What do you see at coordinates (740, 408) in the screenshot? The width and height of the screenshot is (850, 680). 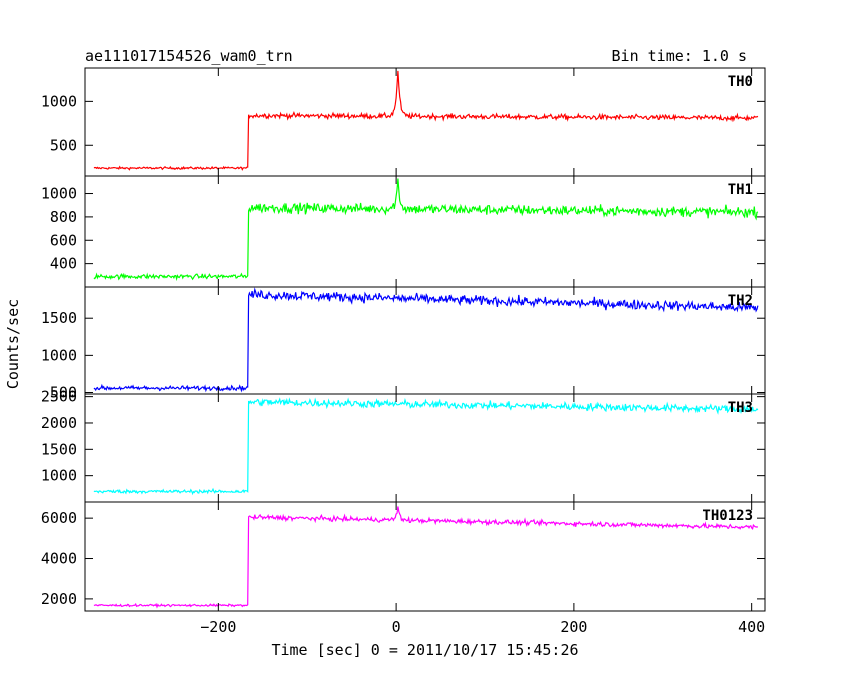 I see `panel-label-th3: TH3` at bounding box center [740, 408].